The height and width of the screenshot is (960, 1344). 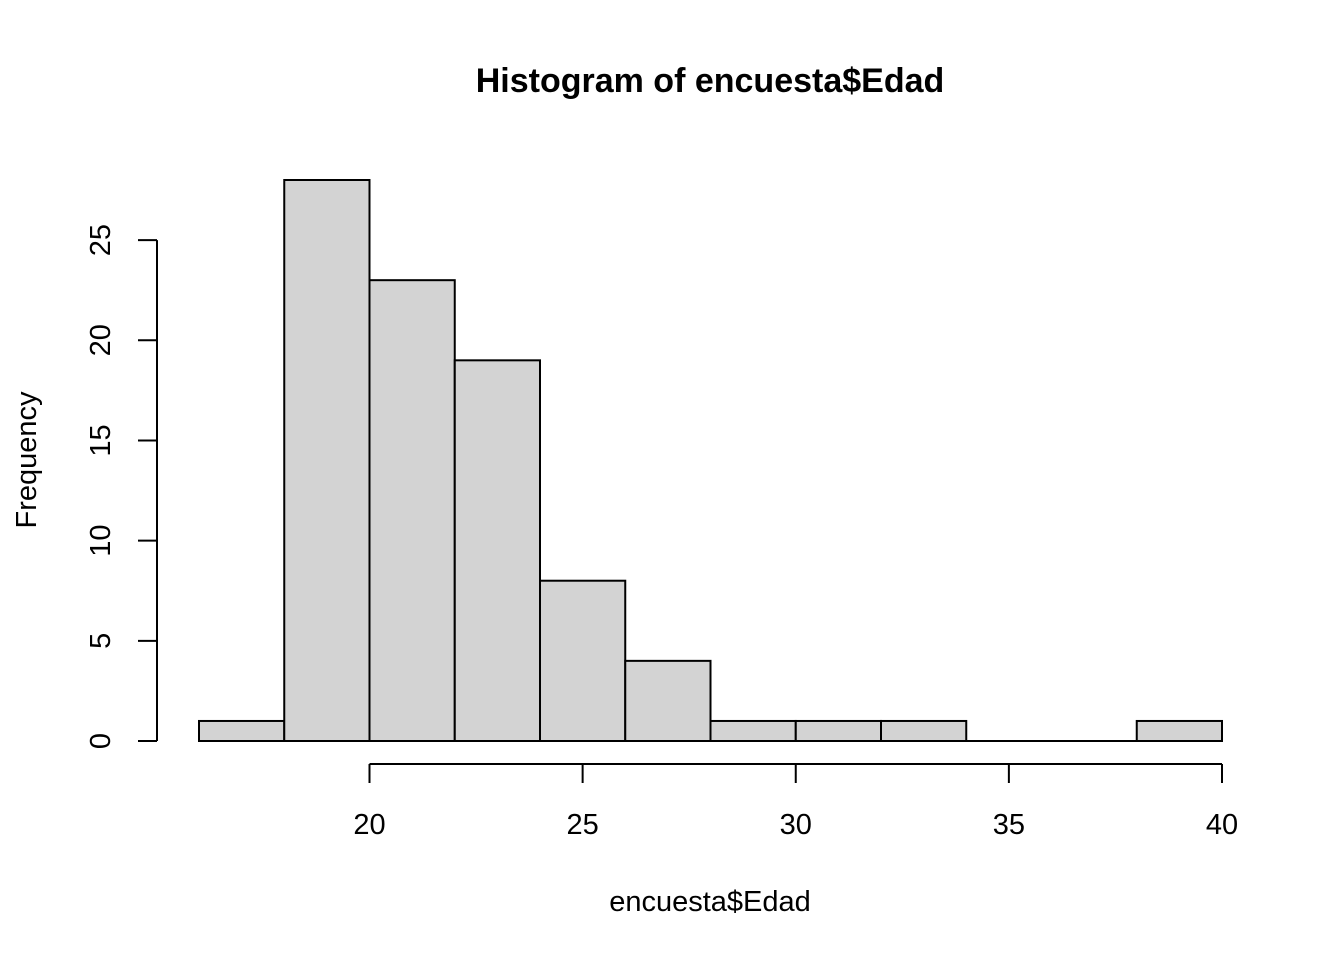 What do you see at coordinates (1222, 825) in the screenshot?
I see `x-tick-label-40: 40` at bounding box center [1222, 825].